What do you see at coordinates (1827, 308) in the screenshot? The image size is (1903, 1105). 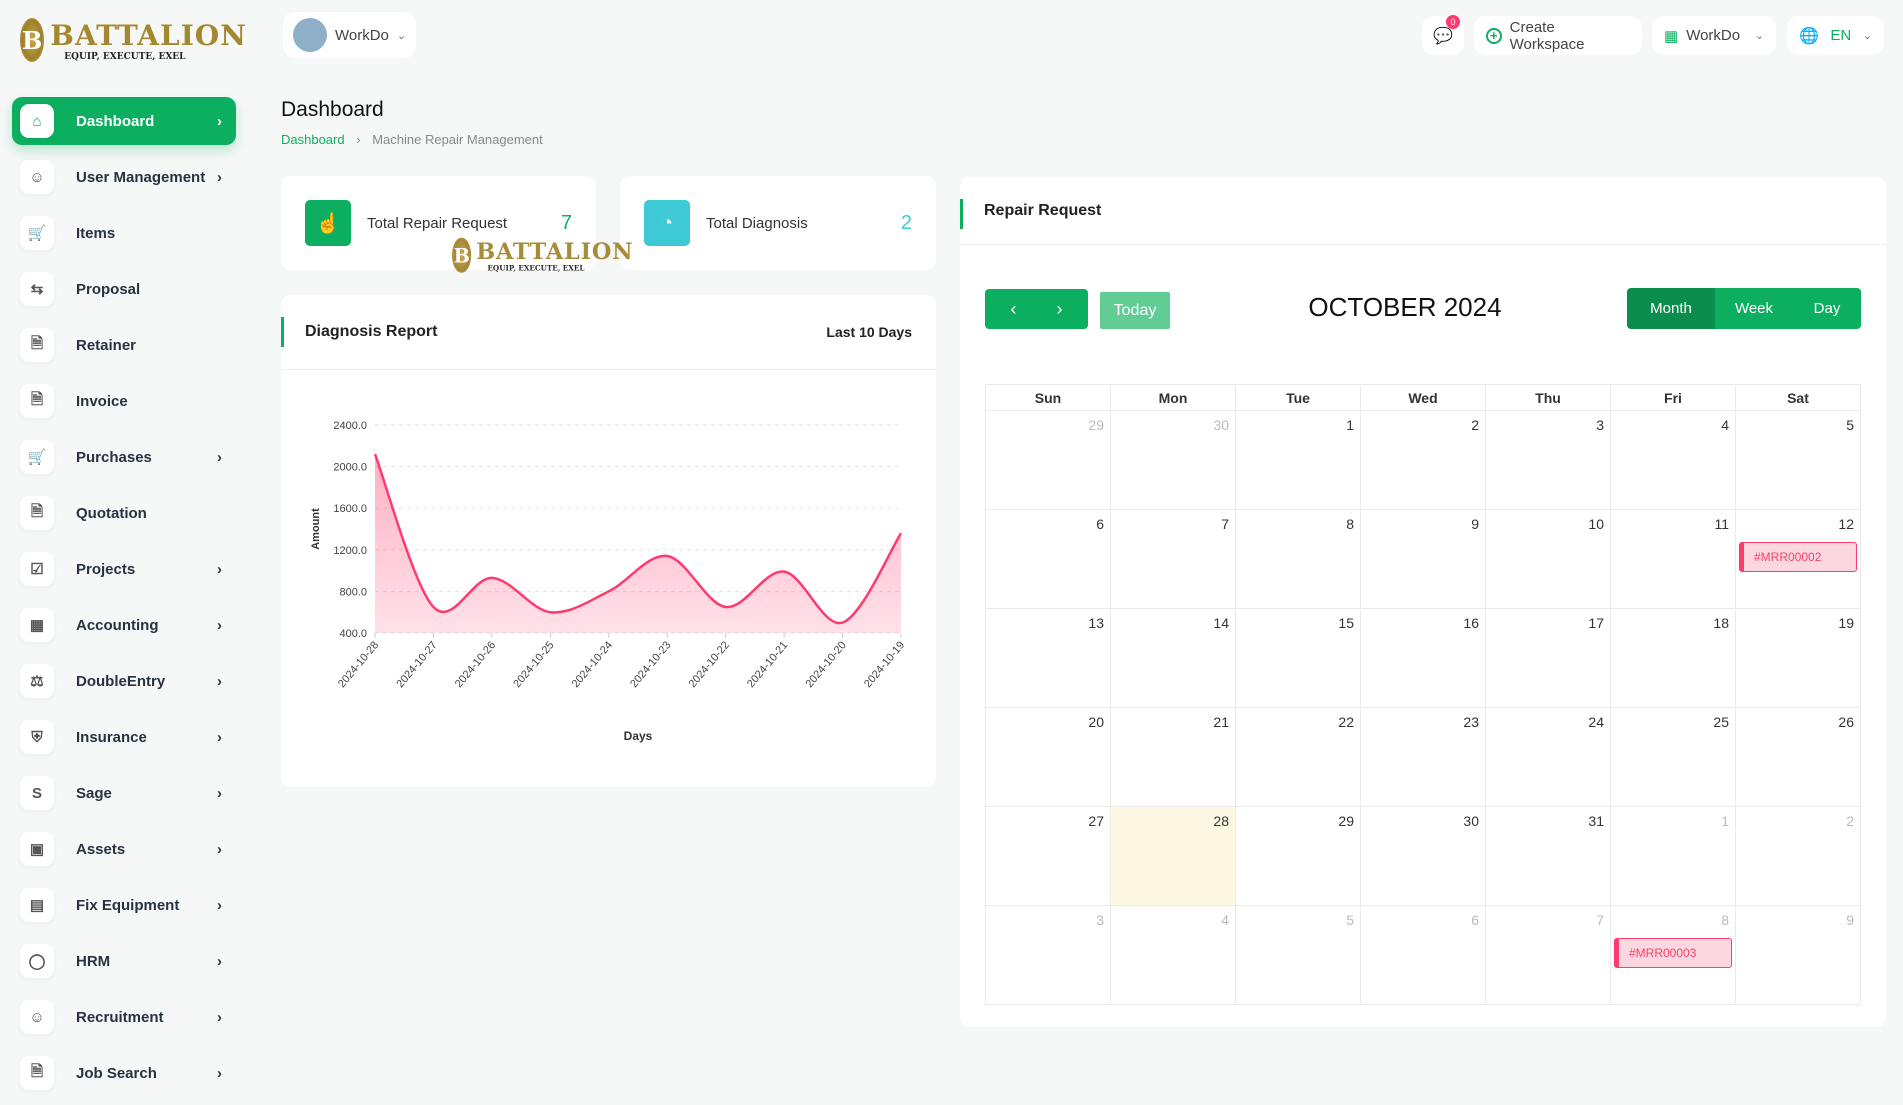 I see `day-view-button: Day` at bounding box center [1827, 308].